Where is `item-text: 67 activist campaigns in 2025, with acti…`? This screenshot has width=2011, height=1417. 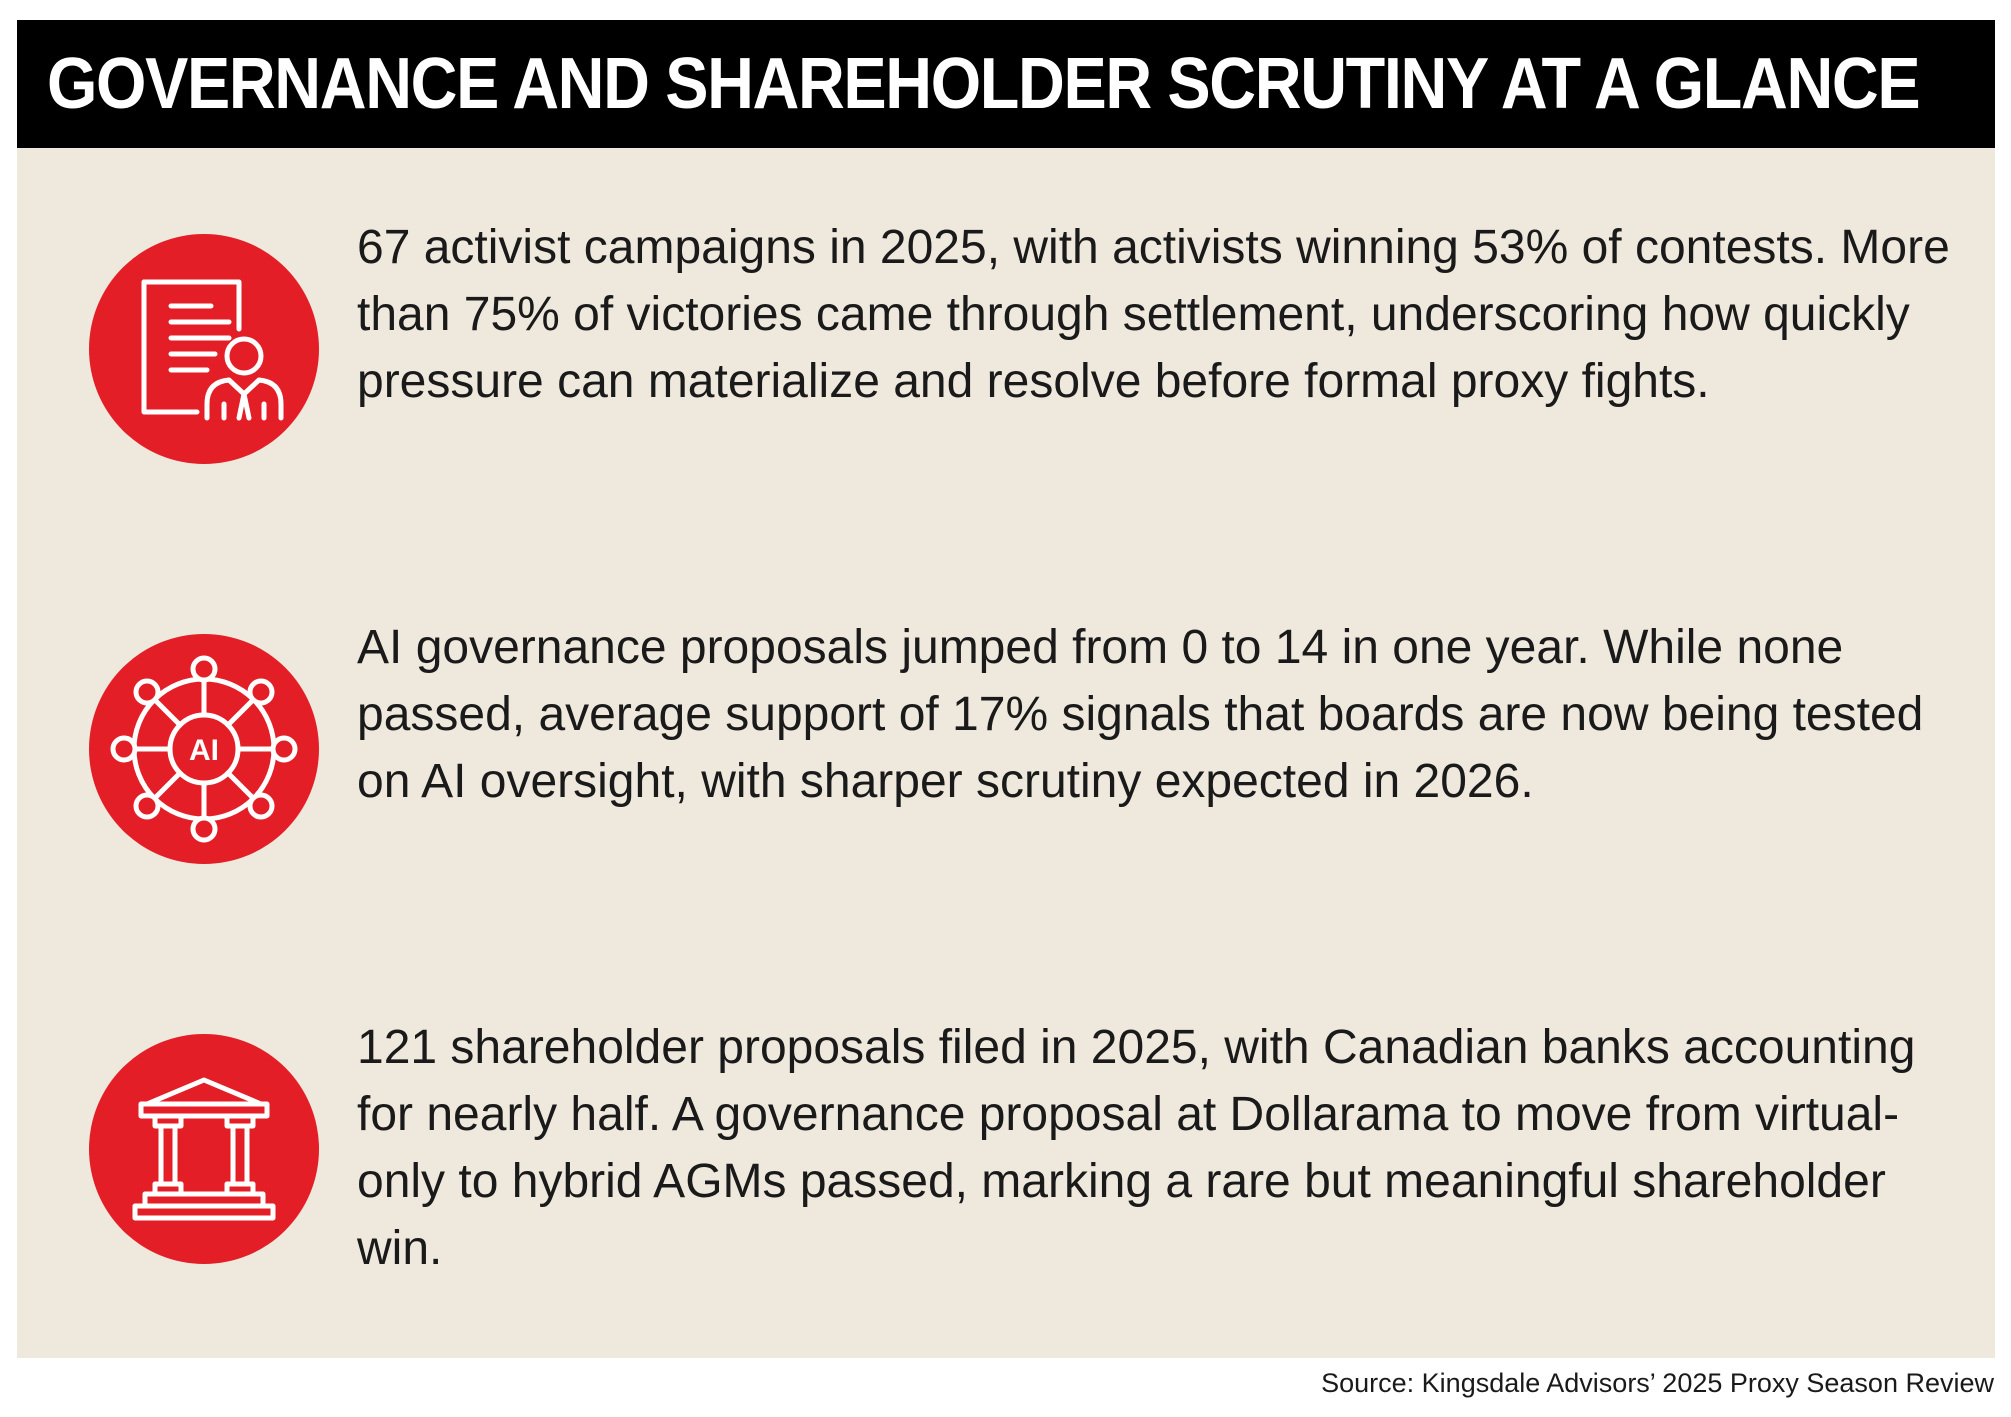 item-text: 67 activist campaigns in 2025, with acti… is located at coordinates (1153, 314).